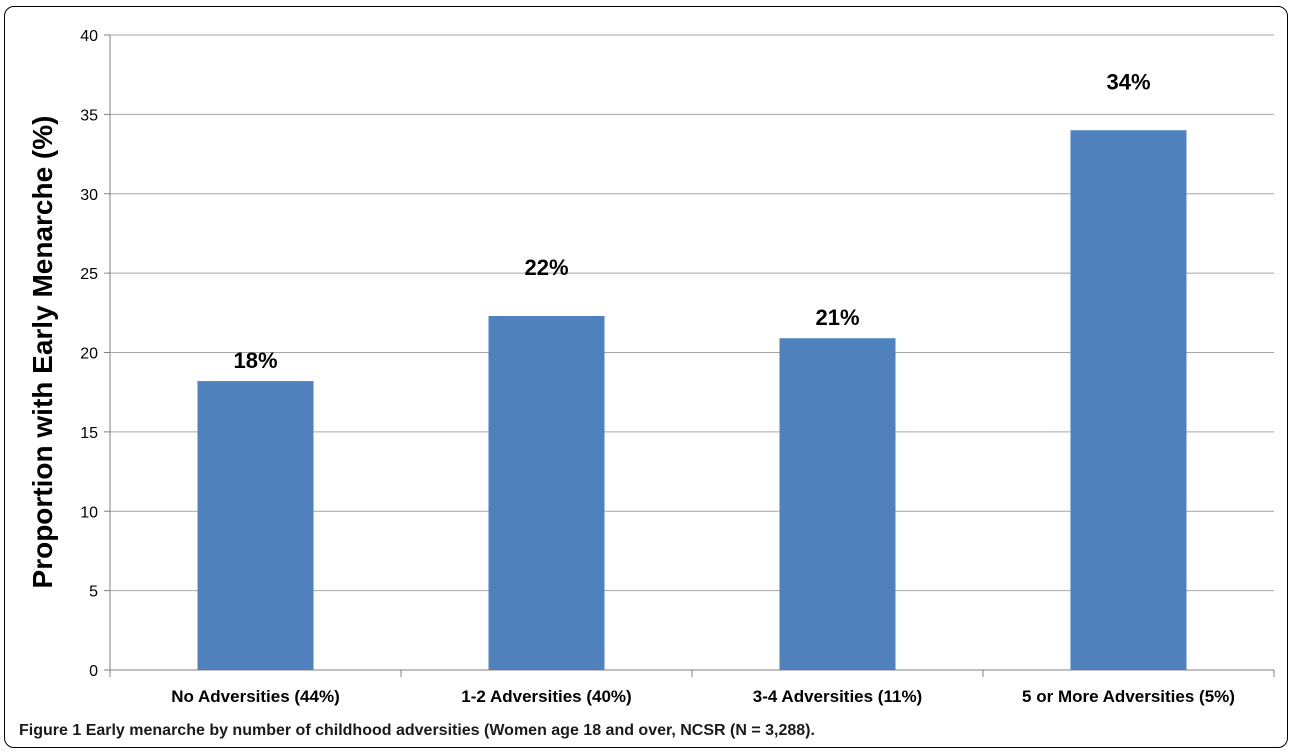 The image size is (1292, 754). What do you see at coordinates (93, 671) in the screenshot?
I see `y-tick-label: 0` at bounding box center [93, 671].